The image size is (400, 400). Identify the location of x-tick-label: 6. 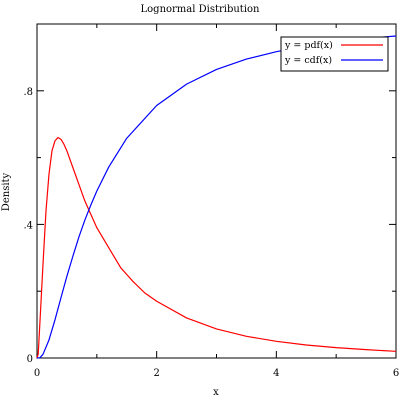
(396, 373).